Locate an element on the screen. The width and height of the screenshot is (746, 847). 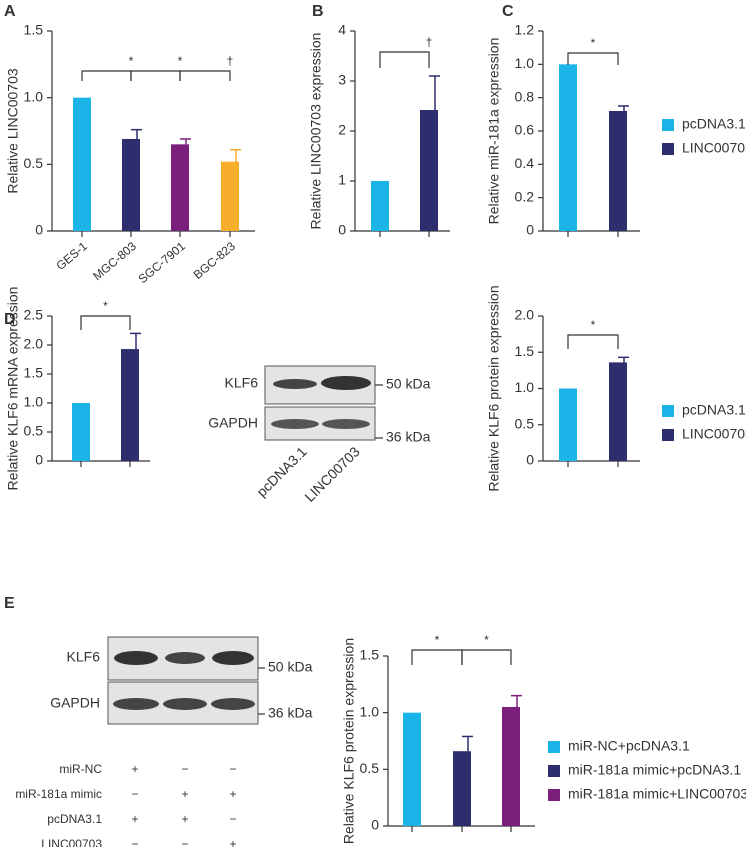
x-tick-label: SGC-7901 is located at coordinates (162, 262).